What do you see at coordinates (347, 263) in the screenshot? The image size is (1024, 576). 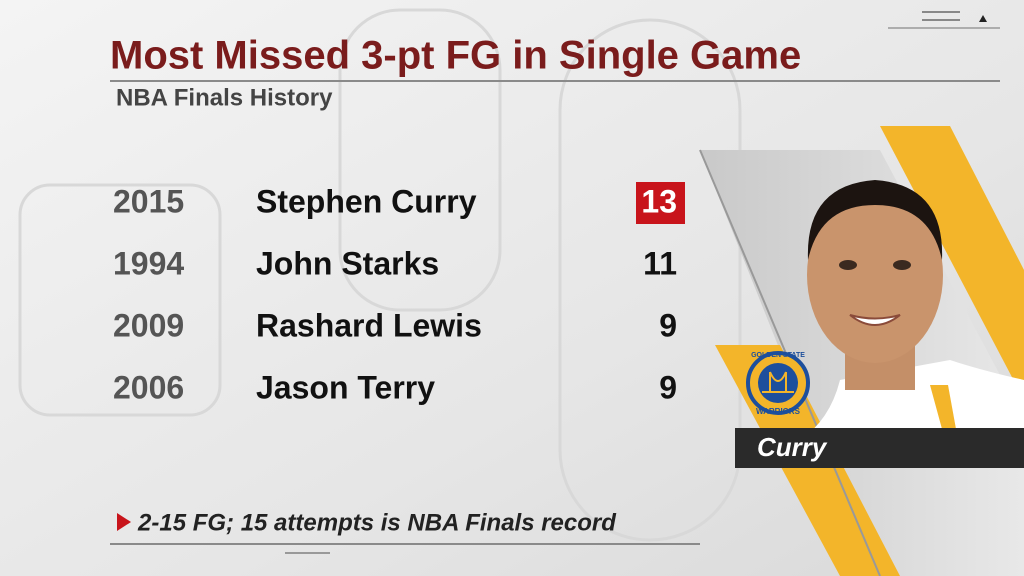 I see `player: John Starks` at bounding box center [347, 263].